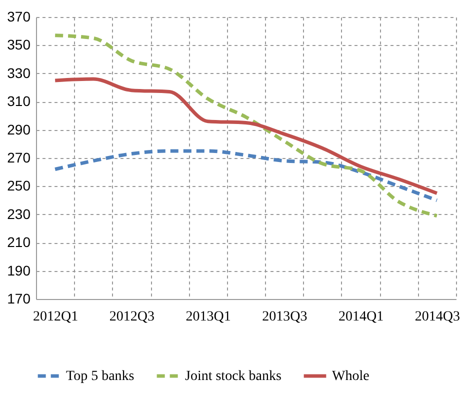 This screenshot has width=476, height=401. I want to click on y-tick-label: 310, so click(19, 101).